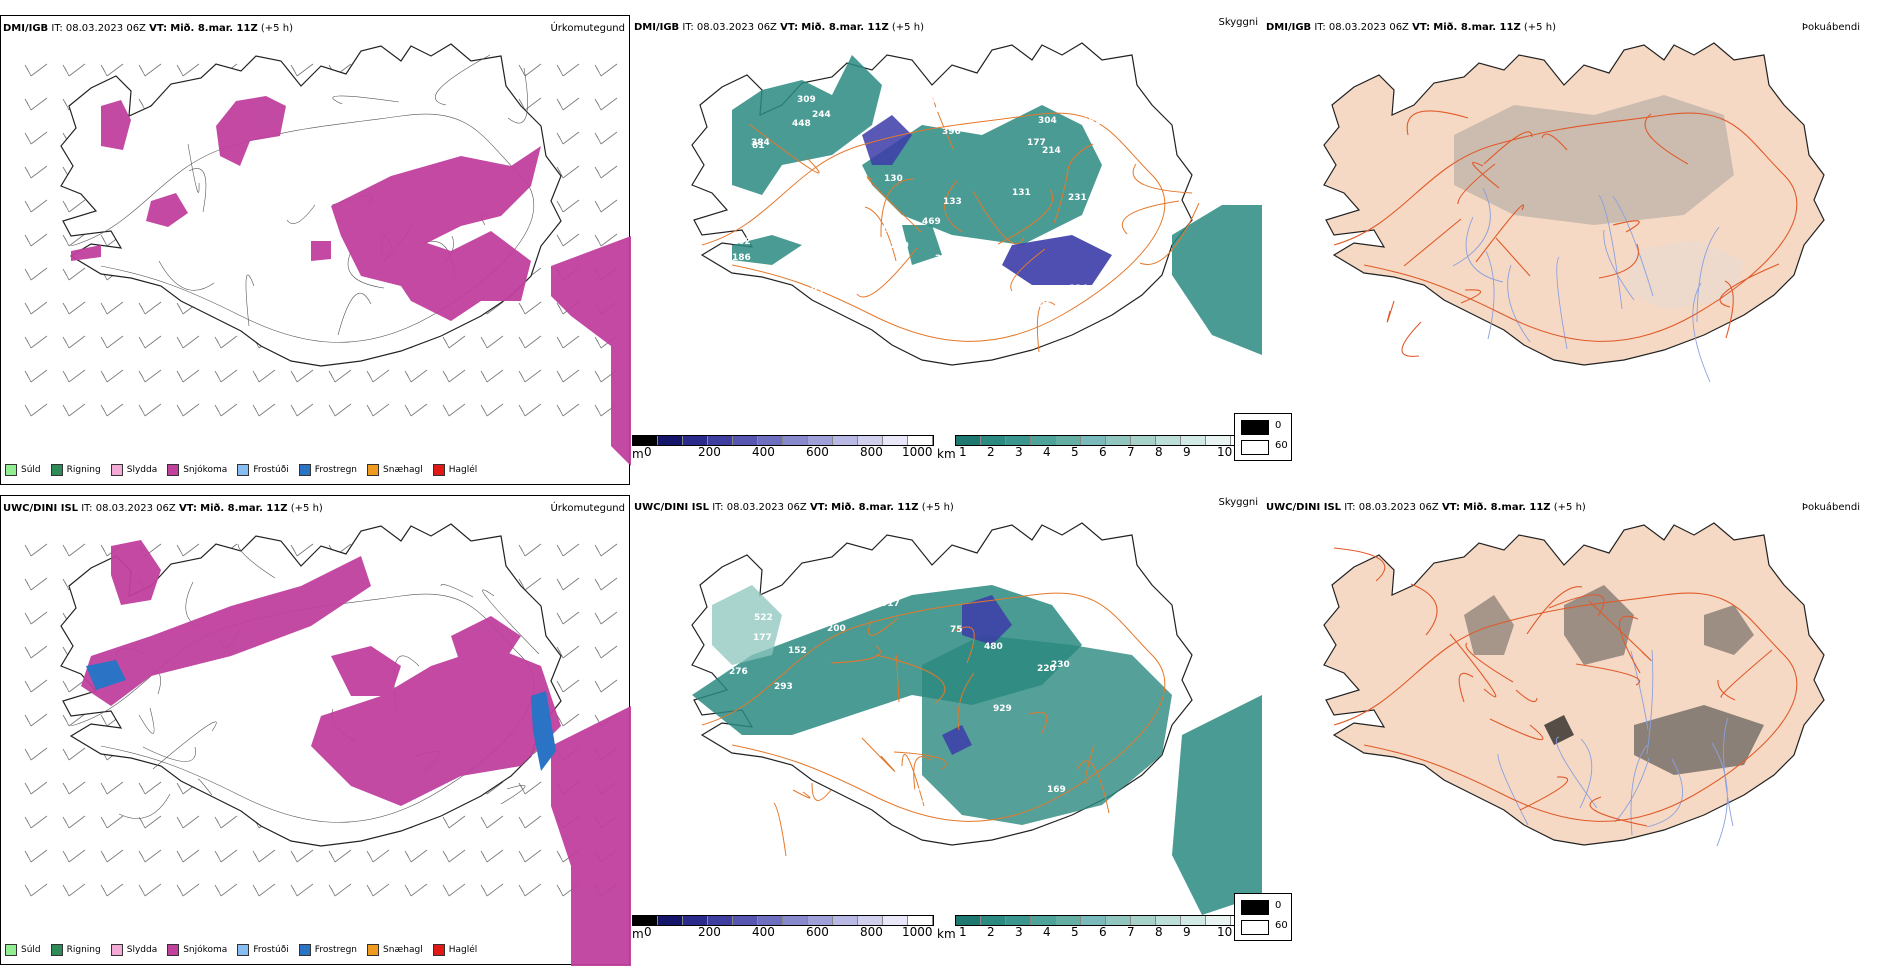 This screenshot has height=966, width=1900. I want to click on ceiling-value-label: 231, so click(1077, 198).